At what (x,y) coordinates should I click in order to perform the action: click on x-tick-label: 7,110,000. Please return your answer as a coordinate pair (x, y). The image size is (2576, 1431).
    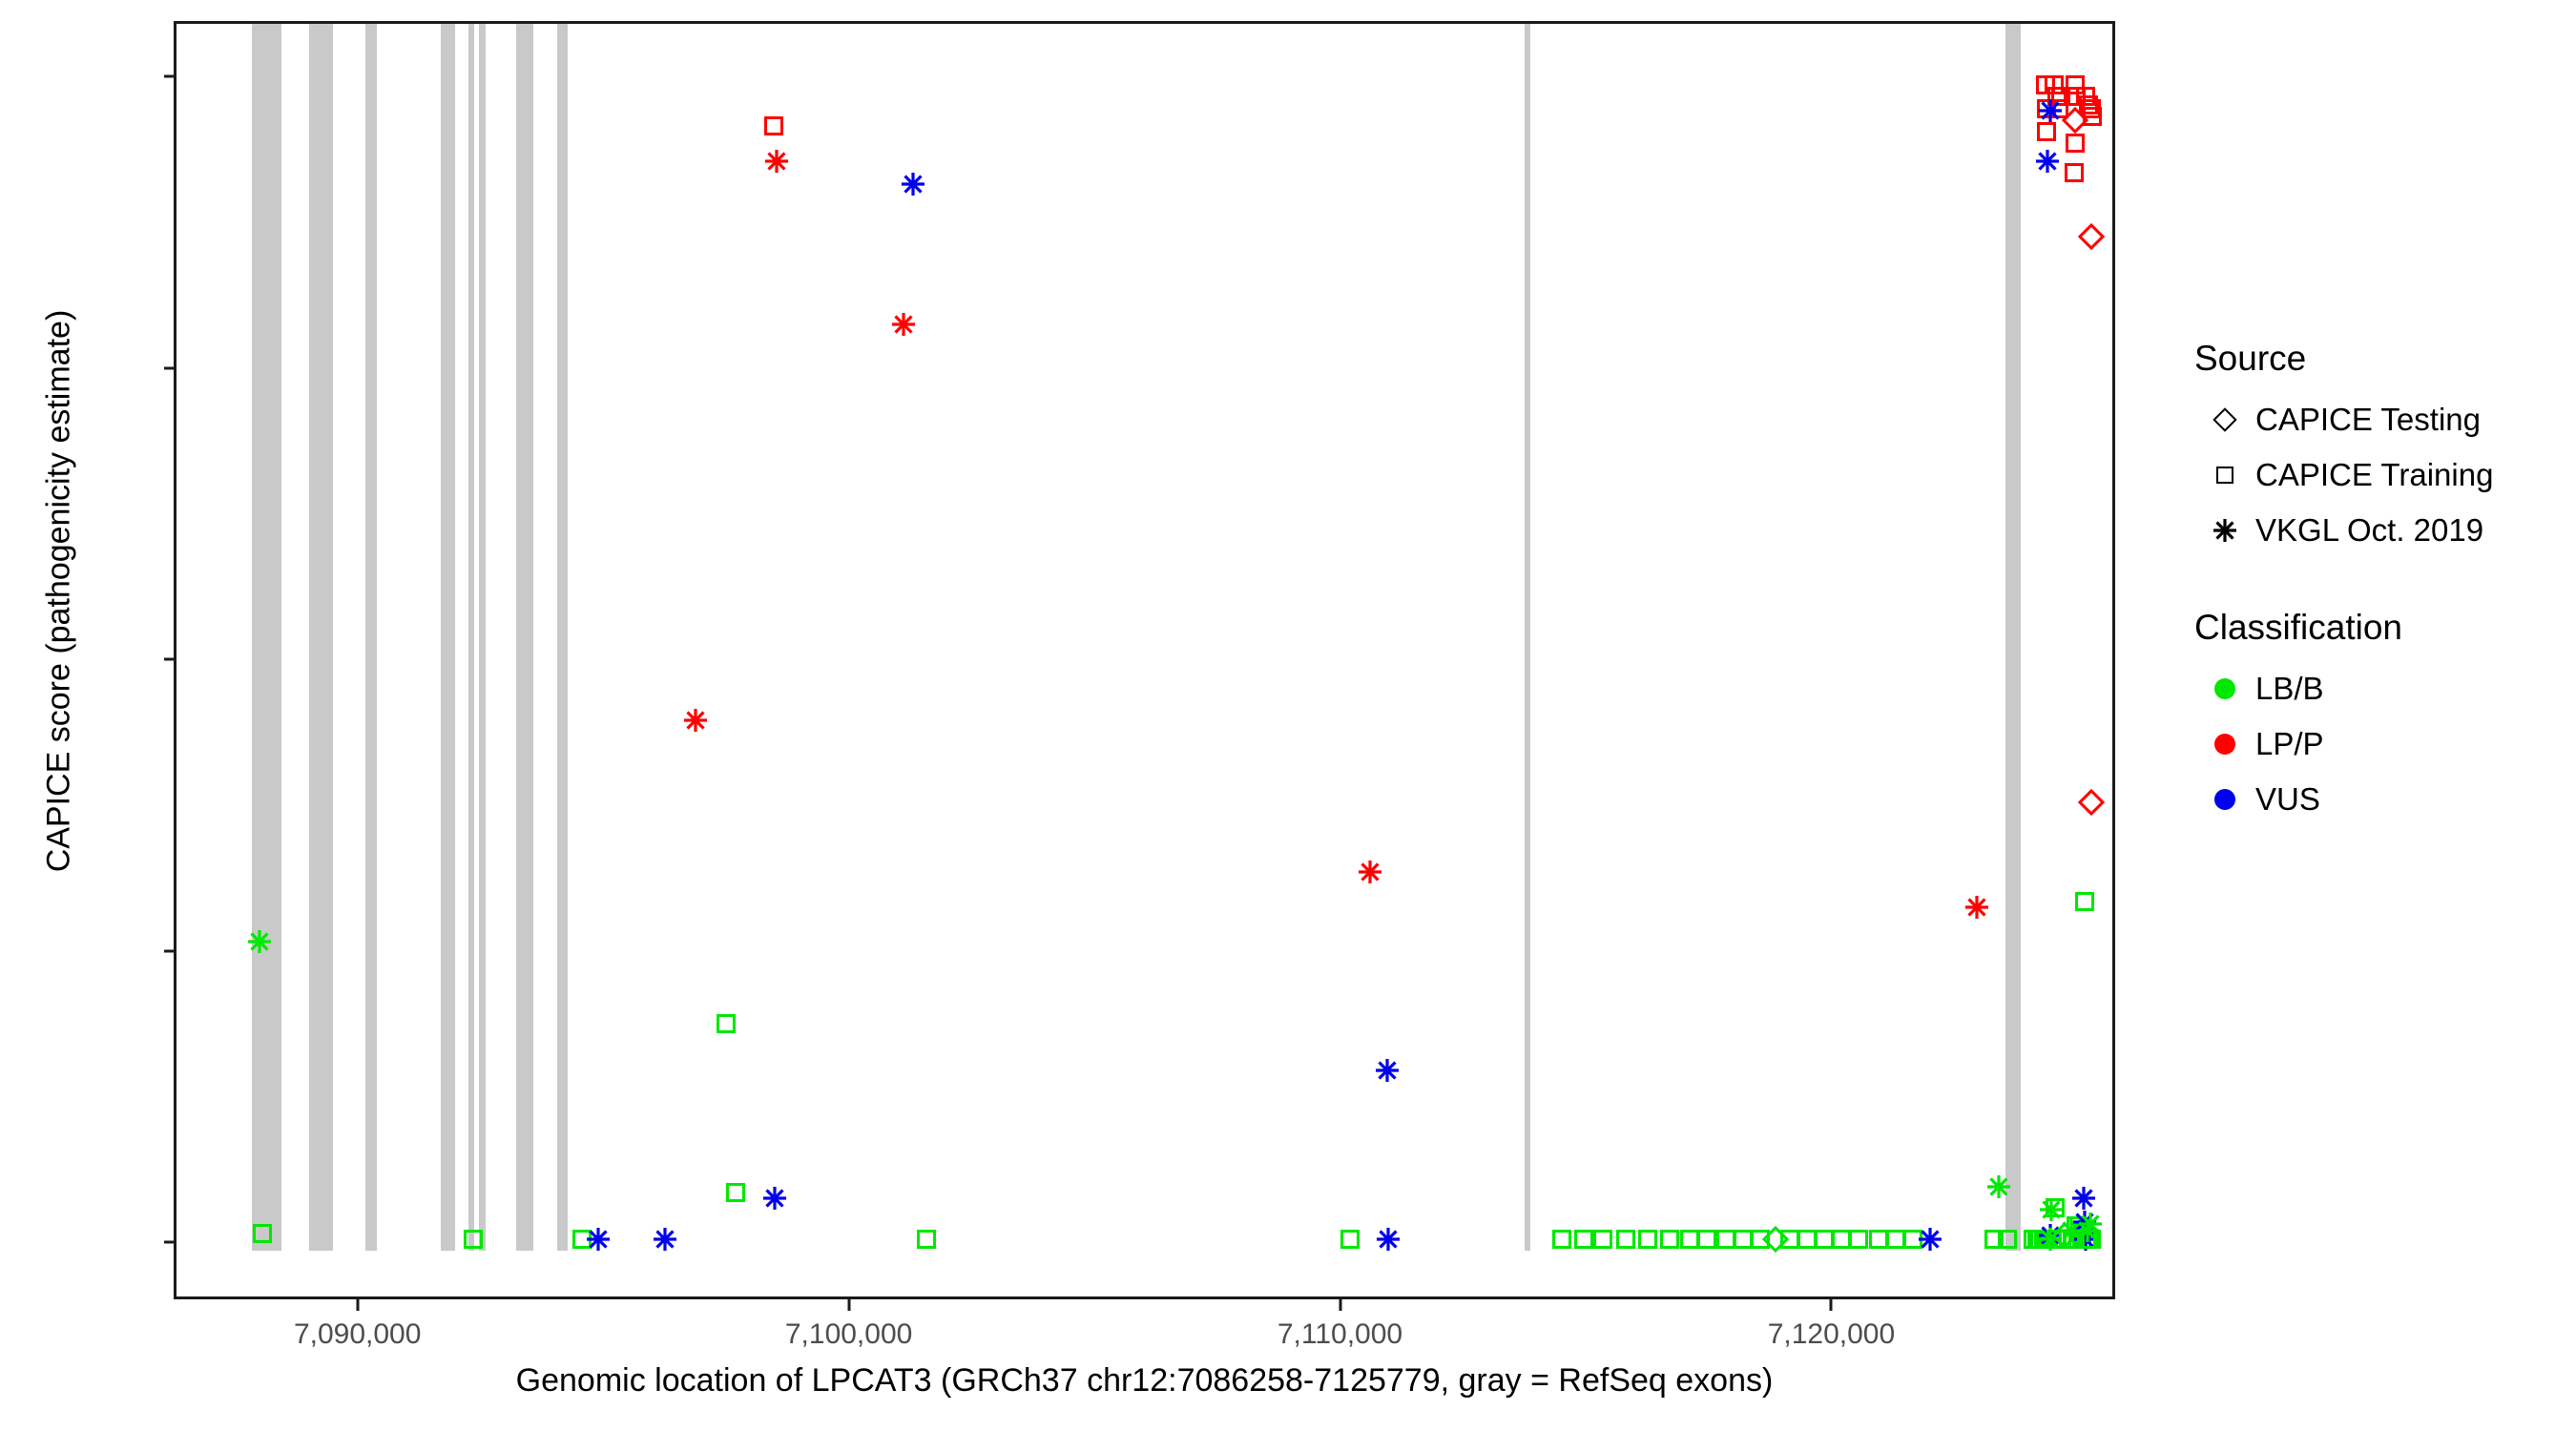
    Looking at the image, I should click on (1340, 1334).